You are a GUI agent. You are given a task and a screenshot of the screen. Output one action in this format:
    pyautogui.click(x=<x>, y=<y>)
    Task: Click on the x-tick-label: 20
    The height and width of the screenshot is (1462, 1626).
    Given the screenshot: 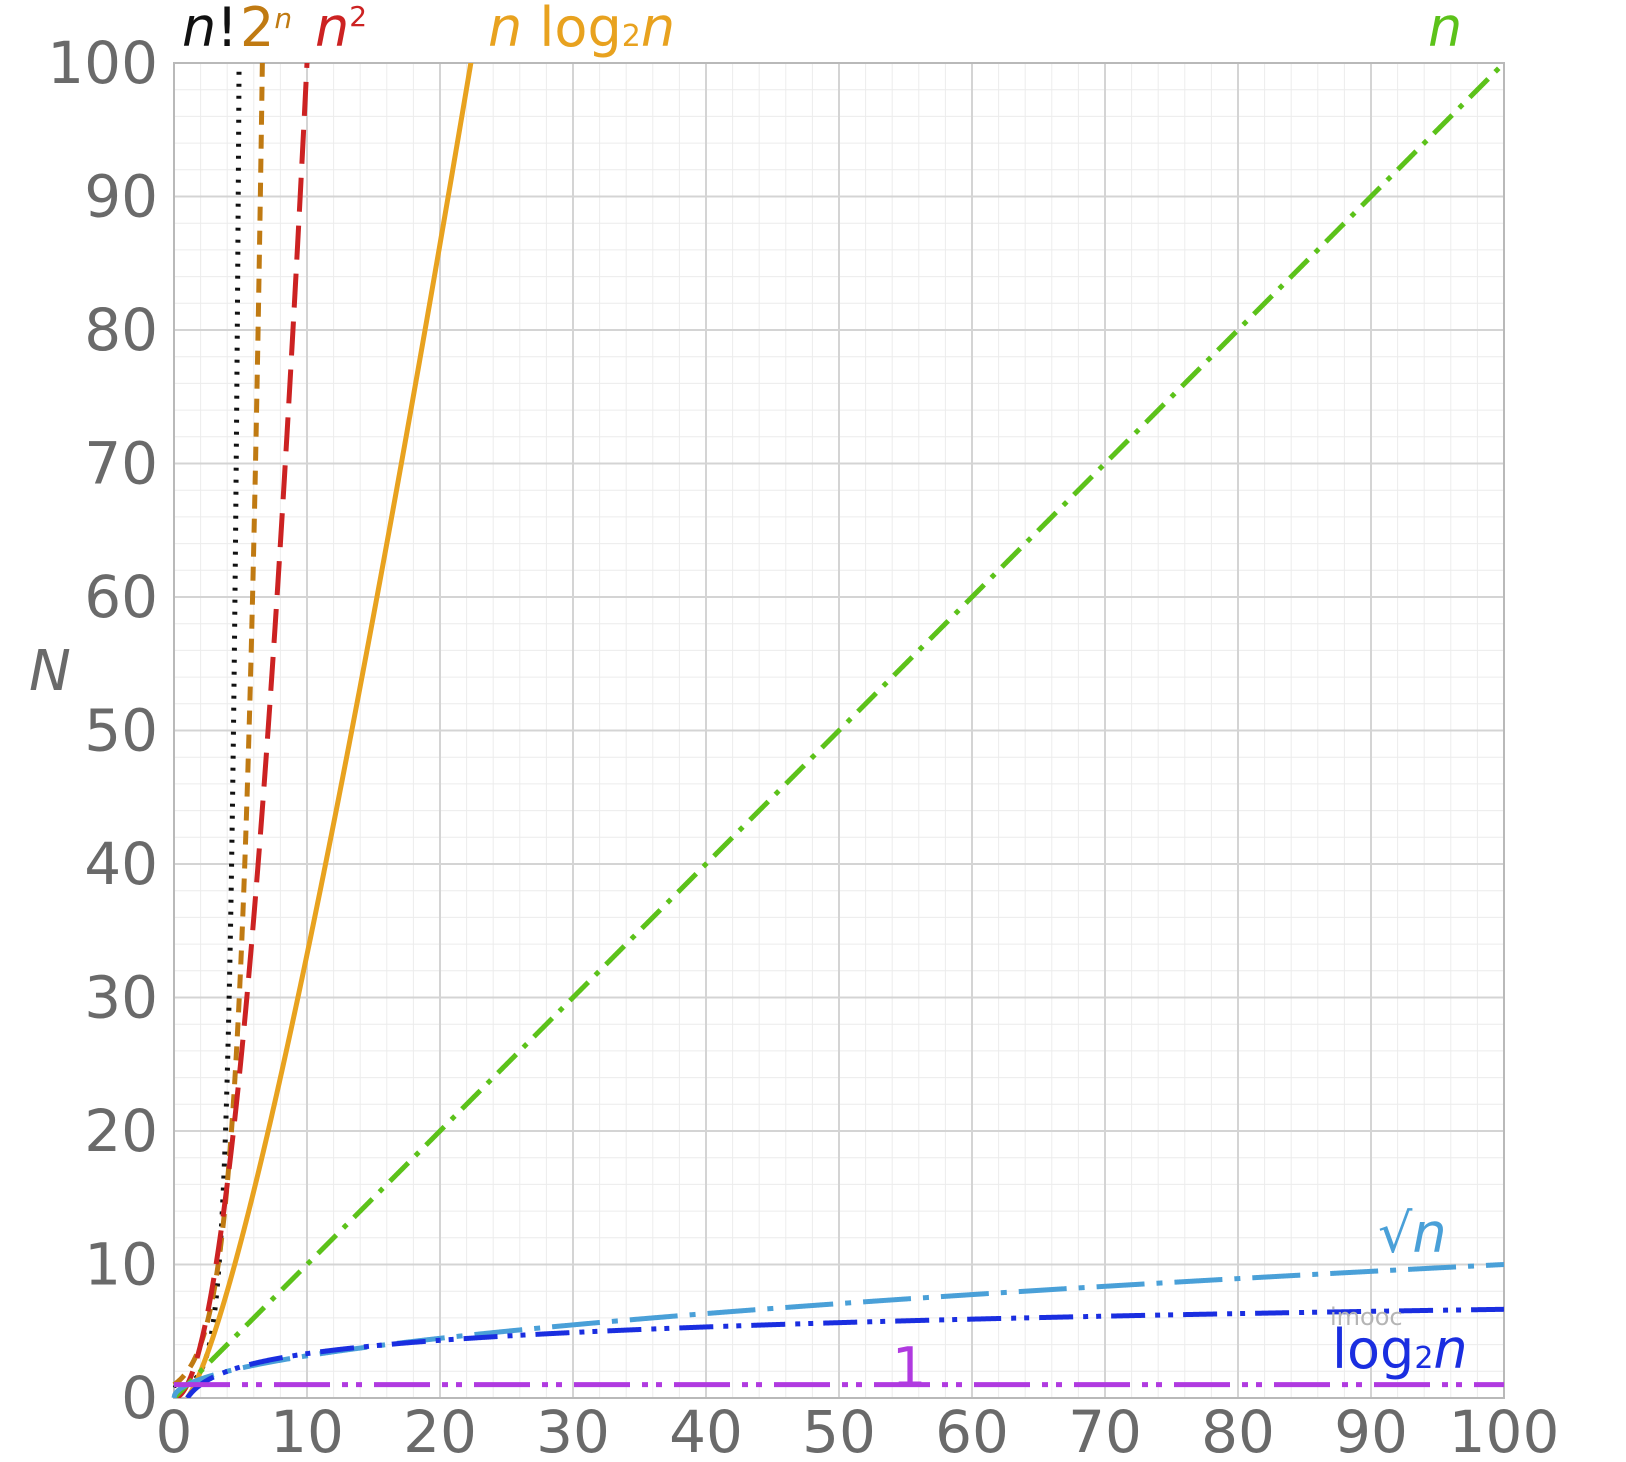 What is the action you would take?
    pyautogui.click(x=440, y=1430)
    